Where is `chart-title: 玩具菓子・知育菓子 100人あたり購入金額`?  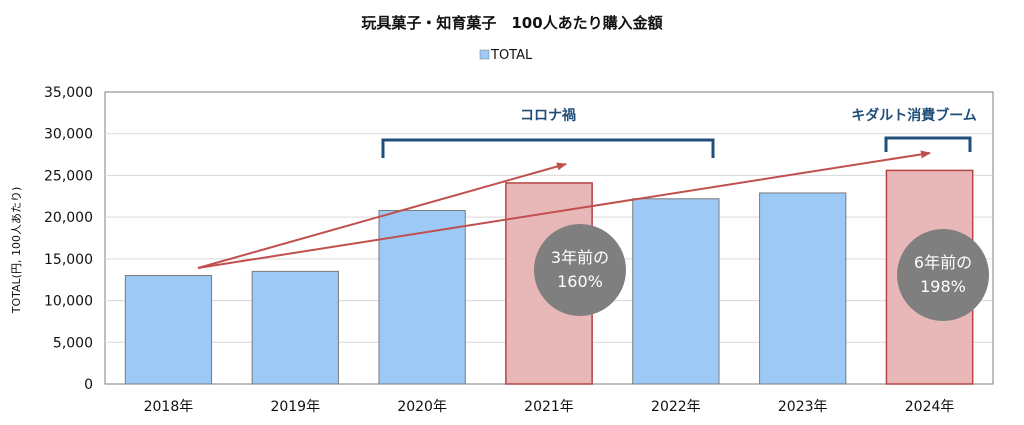 chart-title: 玩具菓子・知育菓子 100人あたり購入金額 is located at coordinates (511, 23).